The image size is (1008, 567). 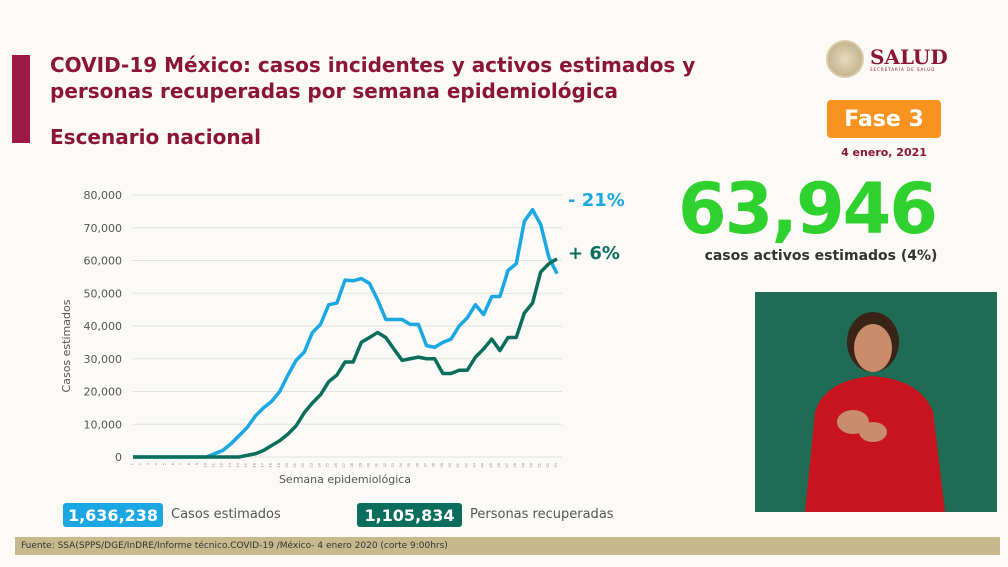 I want to click on y-tick-label: 80,000, so click(x=103, y=195).